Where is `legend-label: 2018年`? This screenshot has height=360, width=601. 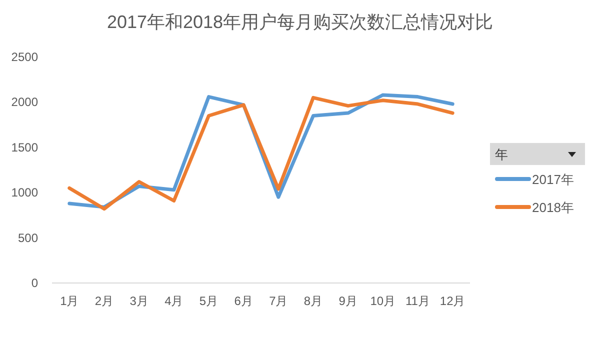
legend-label: 2018年 is located at coordinates (553, 207).